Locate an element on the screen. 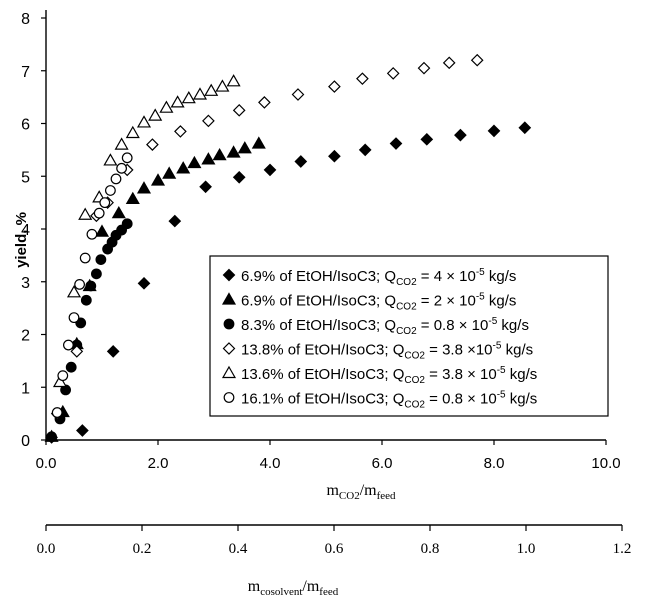  y-tick-label: 1 is located at coordinates (25, 388).